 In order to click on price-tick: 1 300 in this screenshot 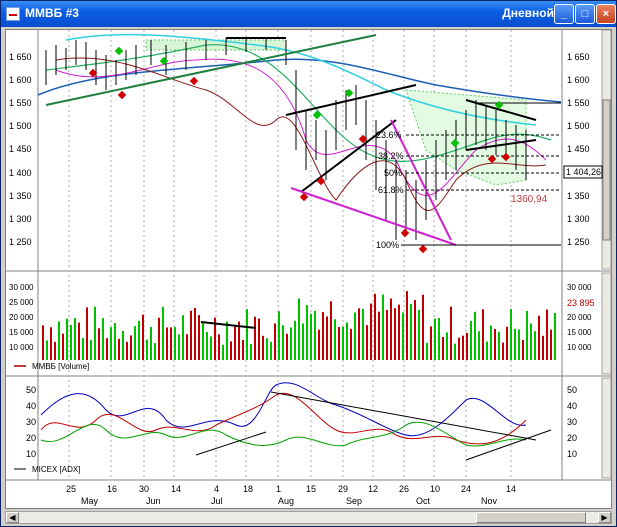, I will do `click(20, 219)`.